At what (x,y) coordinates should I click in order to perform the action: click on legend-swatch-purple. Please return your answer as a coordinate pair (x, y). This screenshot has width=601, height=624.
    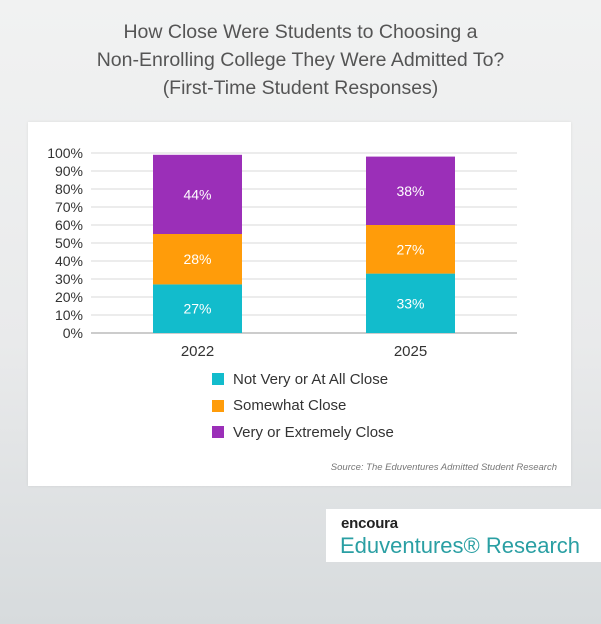
    Looking at the image, I should click on (218, 432).